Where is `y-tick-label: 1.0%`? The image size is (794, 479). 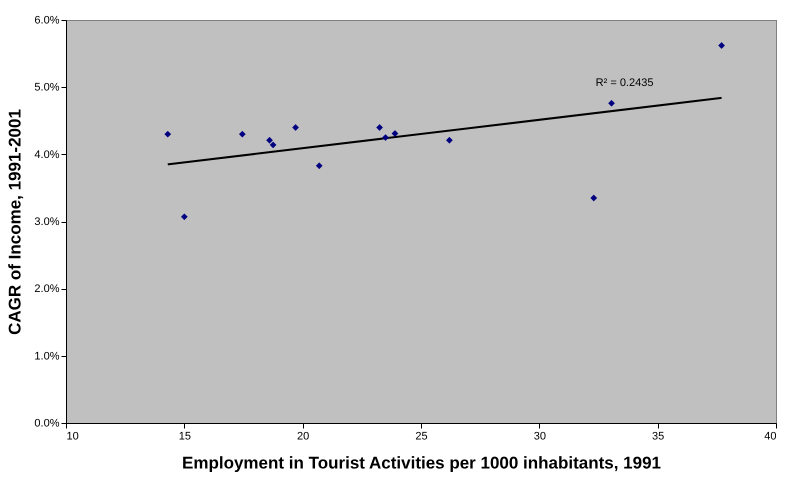 y-tick-label: 1.0% is located at coordinates (47, 356).